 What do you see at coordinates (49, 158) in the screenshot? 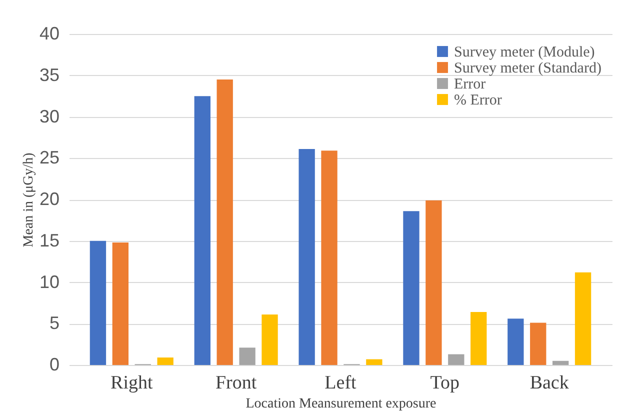
I see `y-tick-label: 25` at bounding box center [49, 158].